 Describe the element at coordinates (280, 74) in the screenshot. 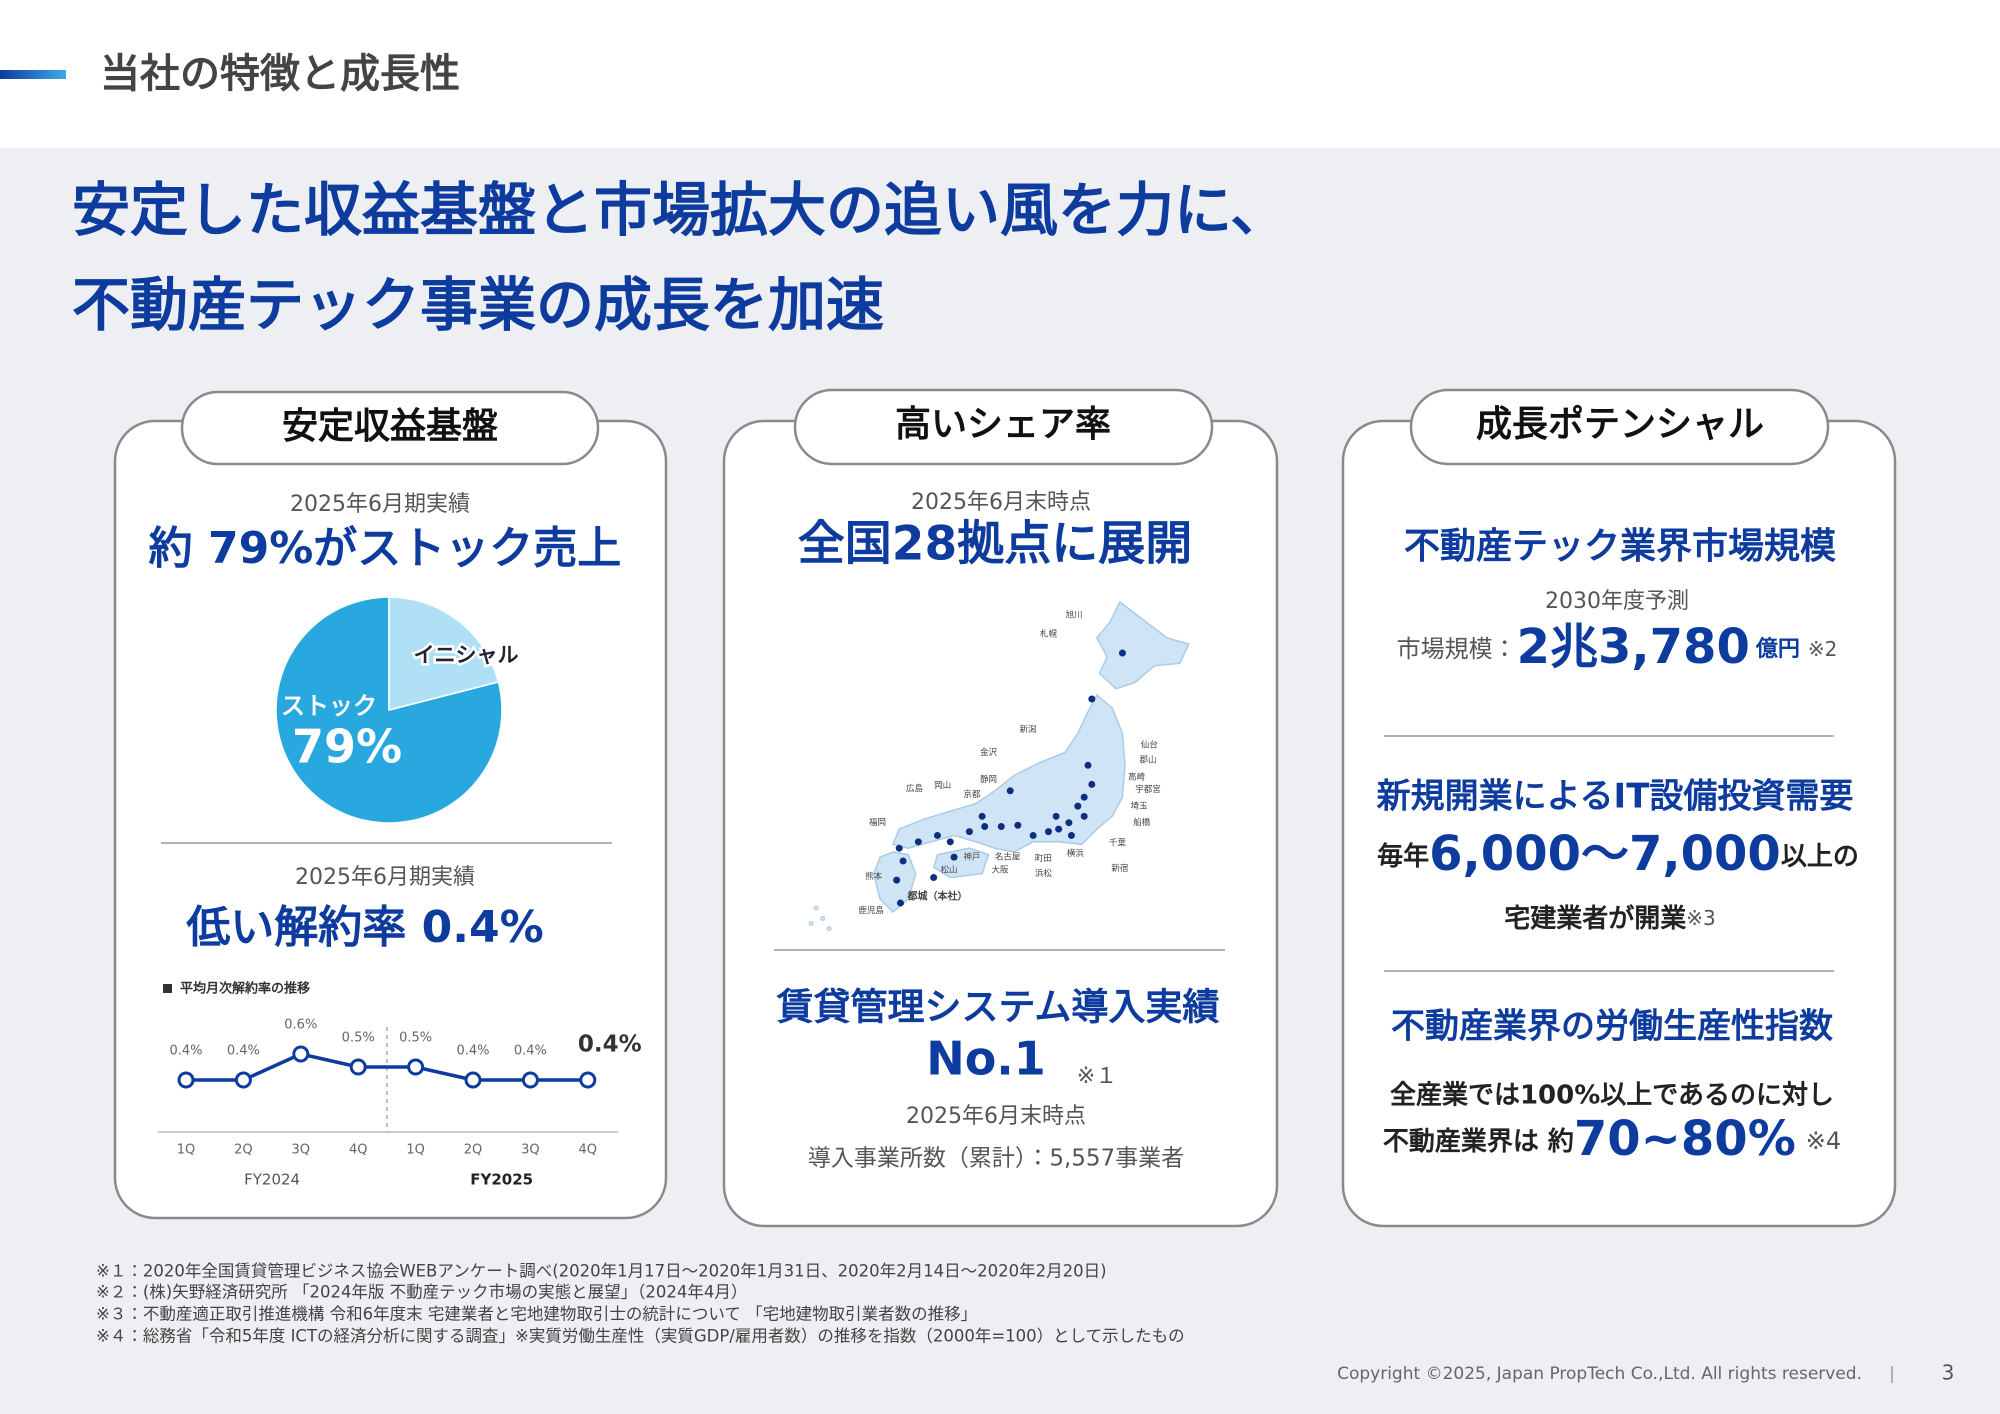

I see `header-title: 当社の特徴と成長性` at that location.